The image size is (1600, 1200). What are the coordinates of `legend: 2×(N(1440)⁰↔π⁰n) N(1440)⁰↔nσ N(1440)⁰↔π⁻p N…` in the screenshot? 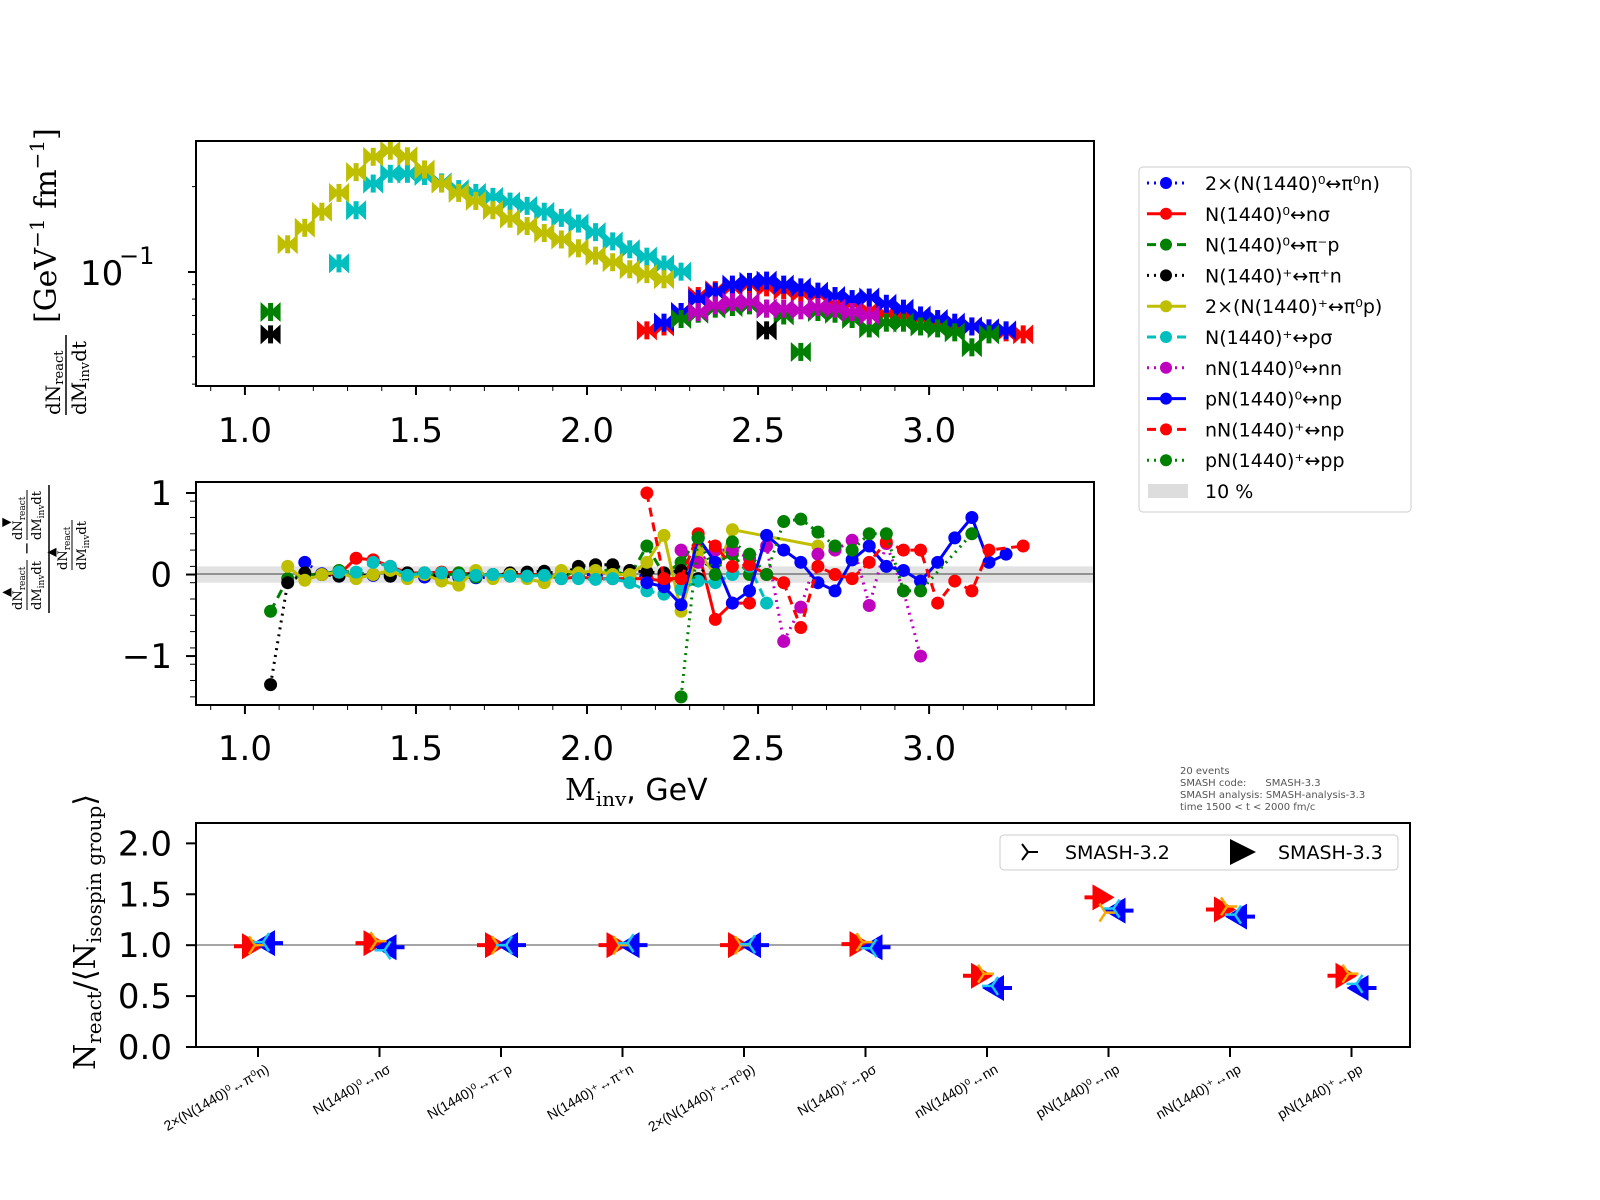 It's located at (1275, 339).